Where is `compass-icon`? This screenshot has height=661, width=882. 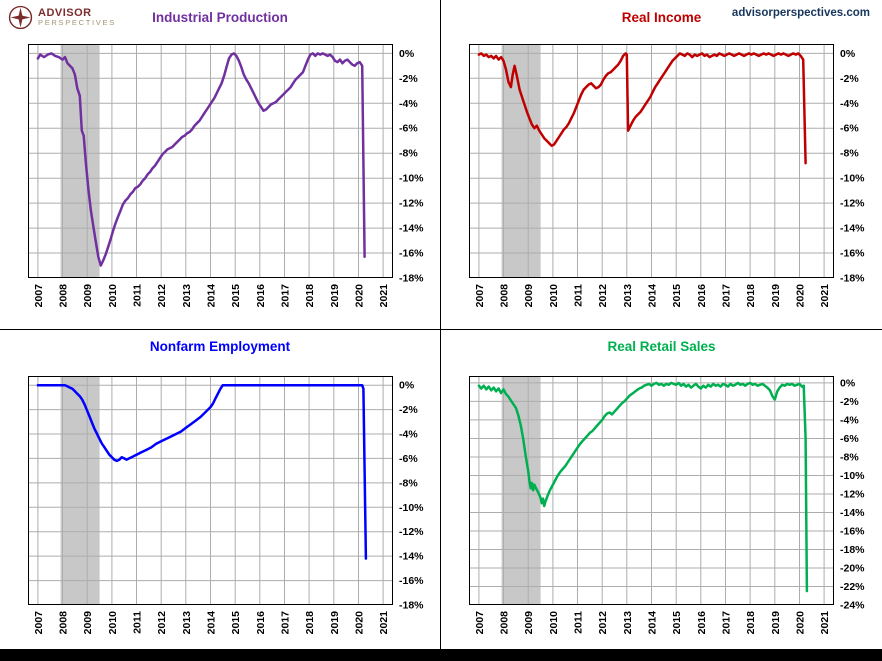
compass-icon is located at coordinates (20, 17).